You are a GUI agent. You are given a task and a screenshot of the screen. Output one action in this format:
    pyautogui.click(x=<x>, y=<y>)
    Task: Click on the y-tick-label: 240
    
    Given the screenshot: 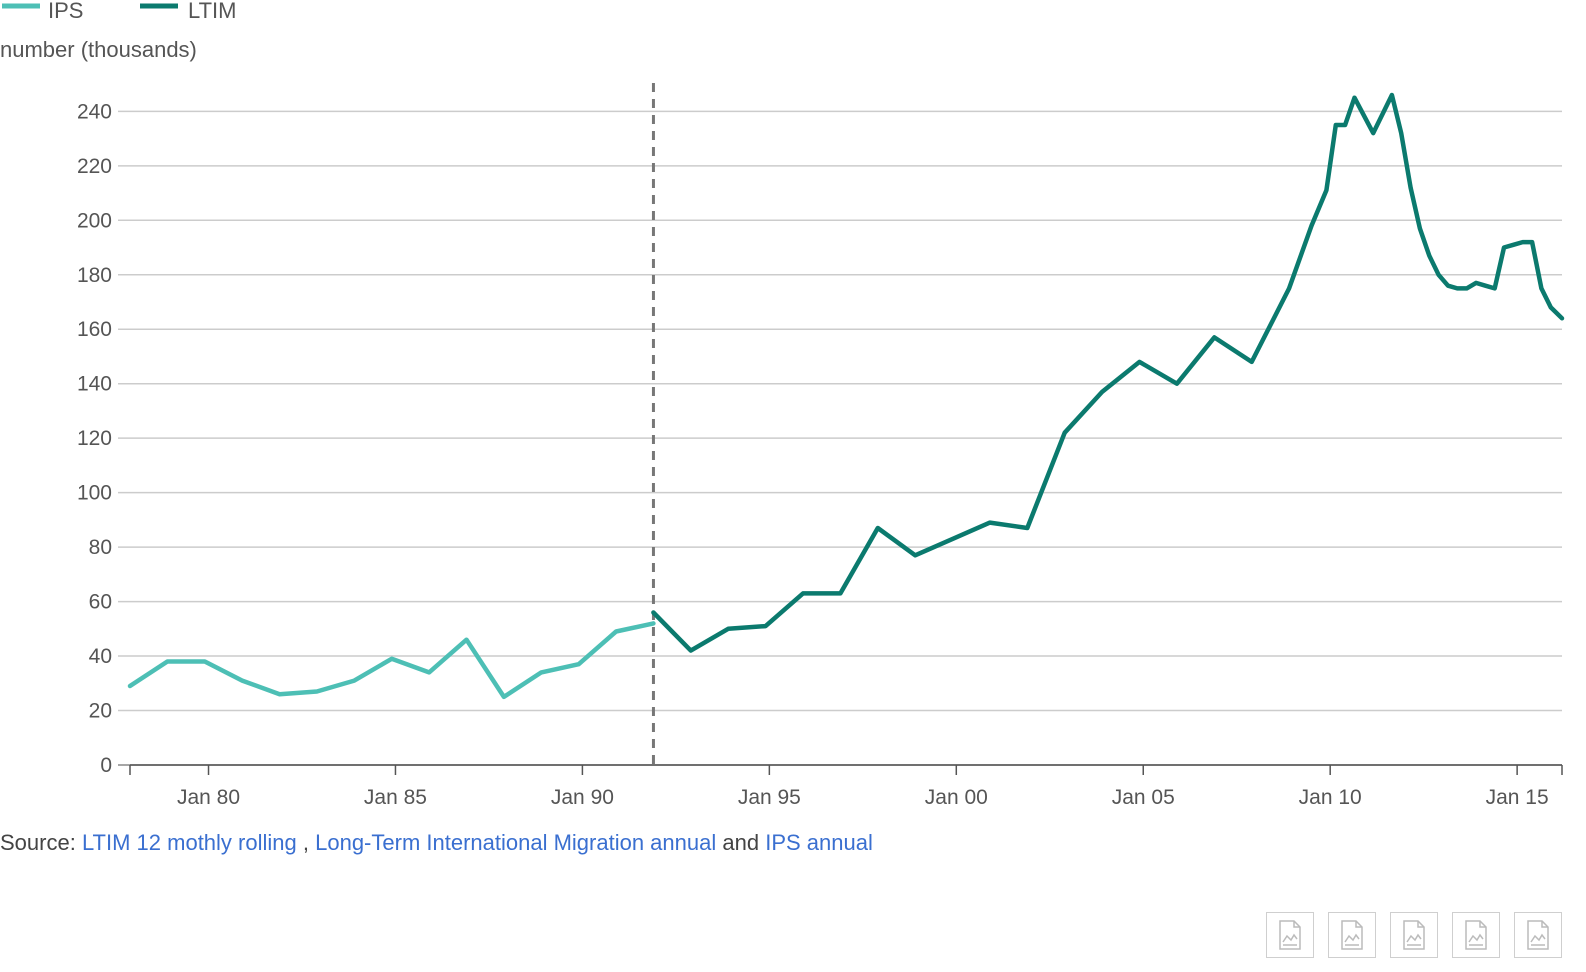 What is the action you would take?
    pyautogui.click(x=94, y=111)
    